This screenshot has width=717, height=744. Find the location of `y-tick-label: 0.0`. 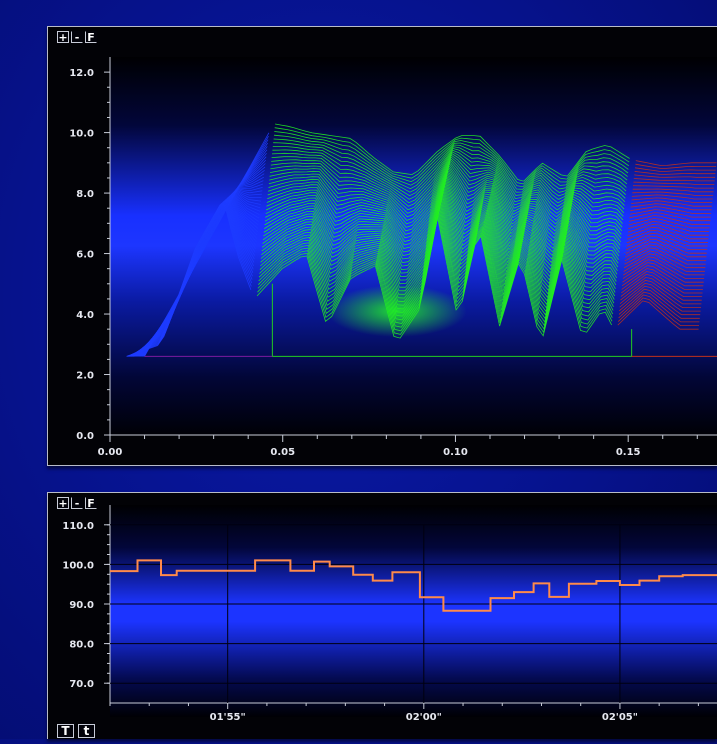

y-tick-label: 0.0 is located at coordinates (85, 436).